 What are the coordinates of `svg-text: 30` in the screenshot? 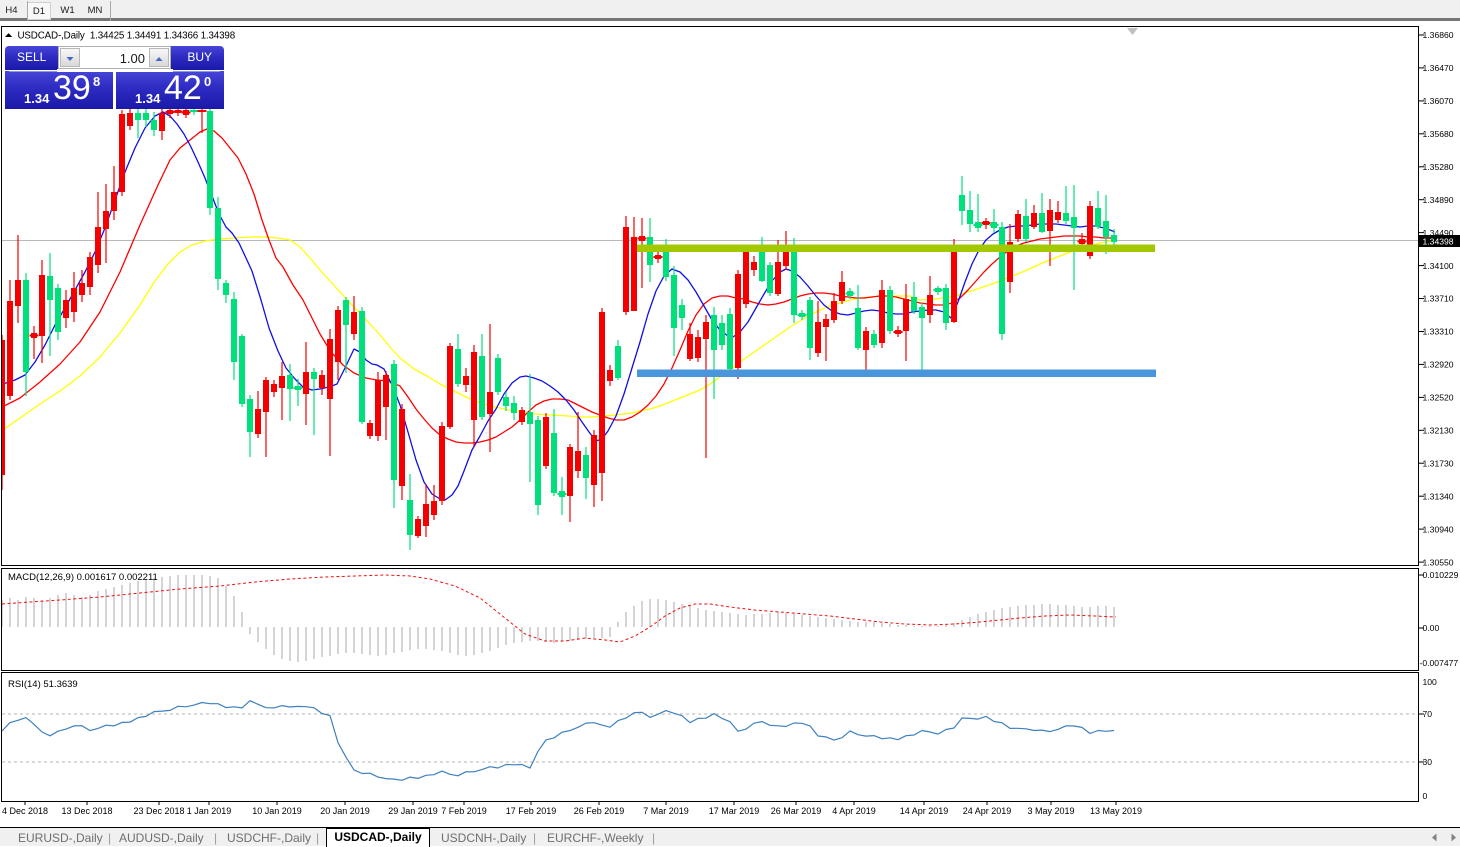 It's located at (1428, 762).